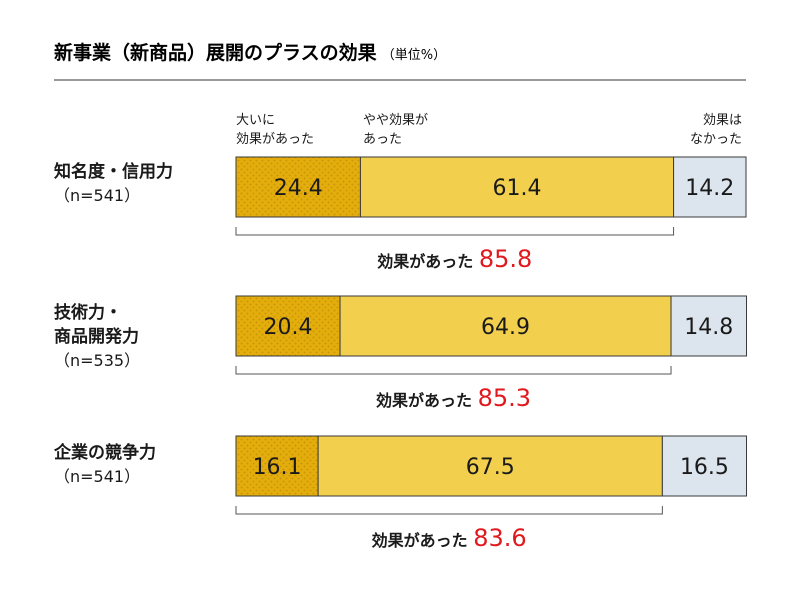  Describe the element at coordinates (716, 139) in the screenshot. I see `legend-label-3-line-2: なかった` at that location.